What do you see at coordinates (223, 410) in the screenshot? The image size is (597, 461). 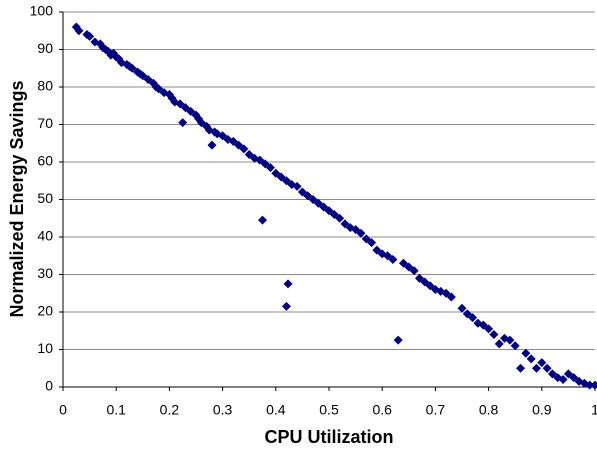 I see `x-tick-label: 0.3` at bounding box center [223, 410].